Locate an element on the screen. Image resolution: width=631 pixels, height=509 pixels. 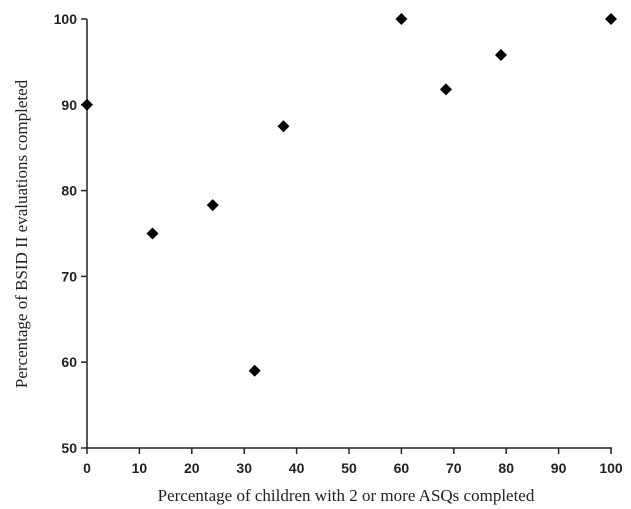
x-tick-label: 90 is located at coordinates (559, 468).